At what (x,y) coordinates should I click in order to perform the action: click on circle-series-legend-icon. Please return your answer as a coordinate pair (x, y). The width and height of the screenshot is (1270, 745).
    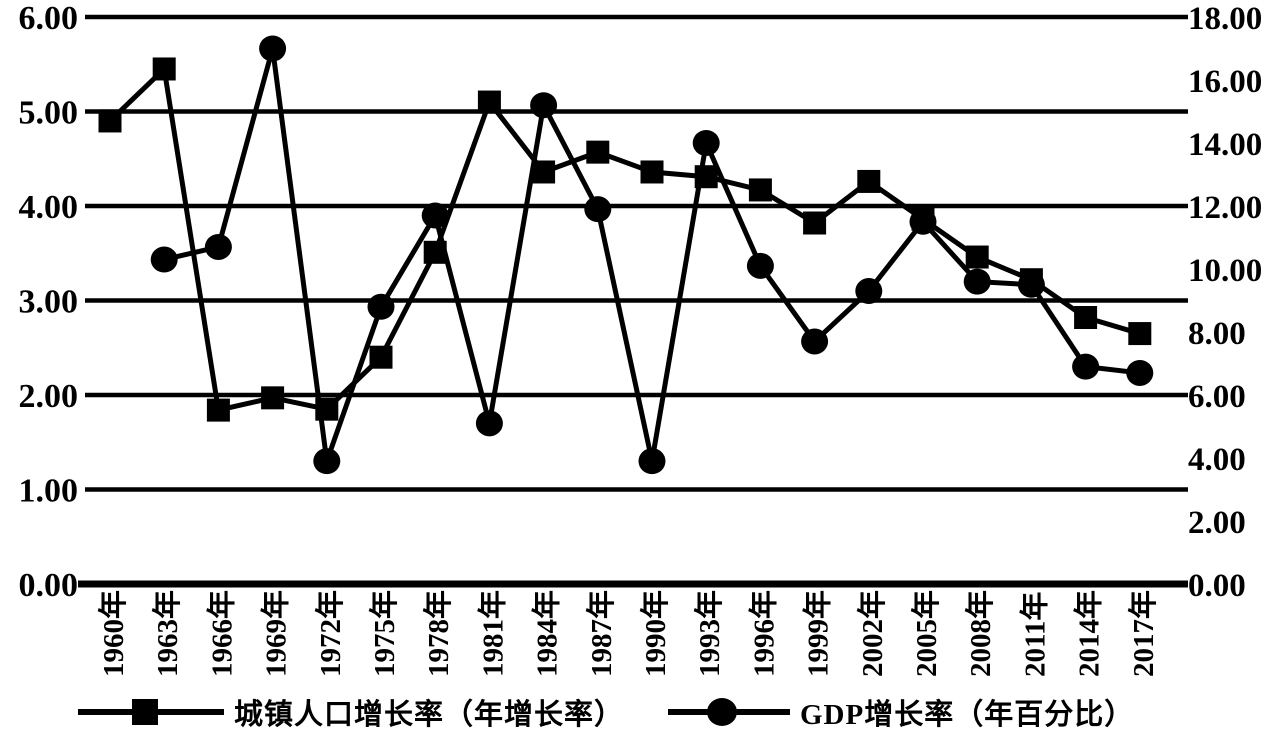
    Looking at the image, I should click on (729, 712).